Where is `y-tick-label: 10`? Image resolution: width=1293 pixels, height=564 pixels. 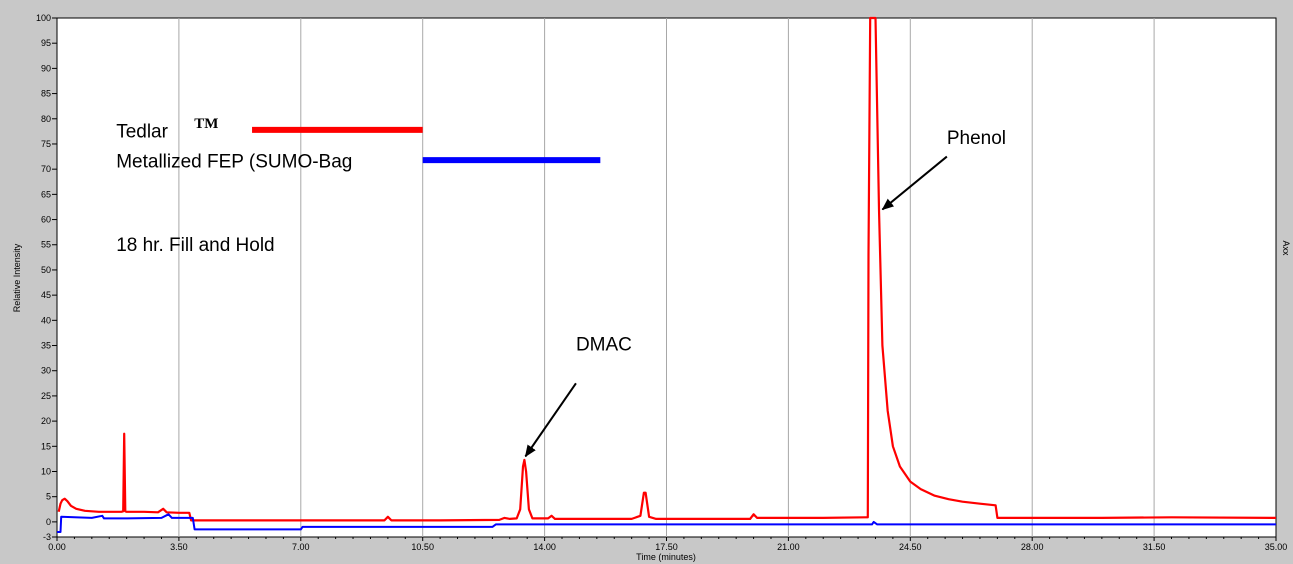 y-tick-label: 10 is located at coordinates (46, 471).